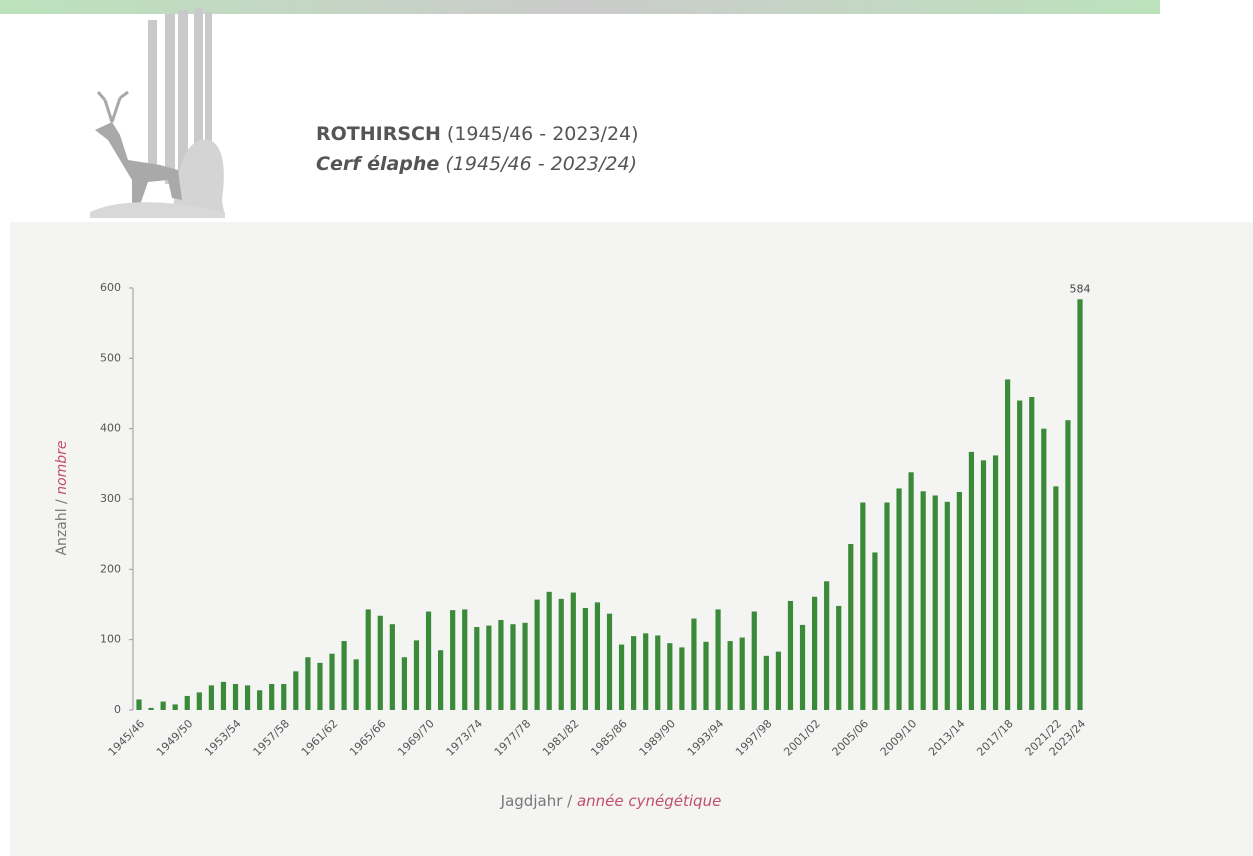 The height and width of the screenshot is (856, 1253). I want to click on y-tick-label: 200, so click(110, 568).